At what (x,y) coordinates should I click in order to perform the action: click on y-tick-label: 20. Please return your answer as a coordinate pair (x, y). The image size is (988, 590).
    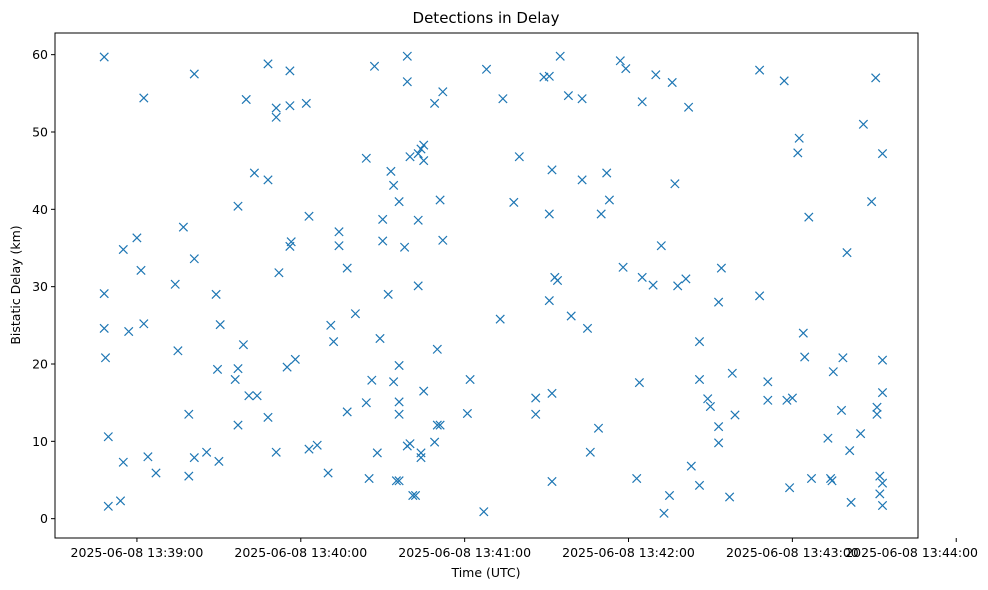
    Looking at the image, I should click on (40, 363).